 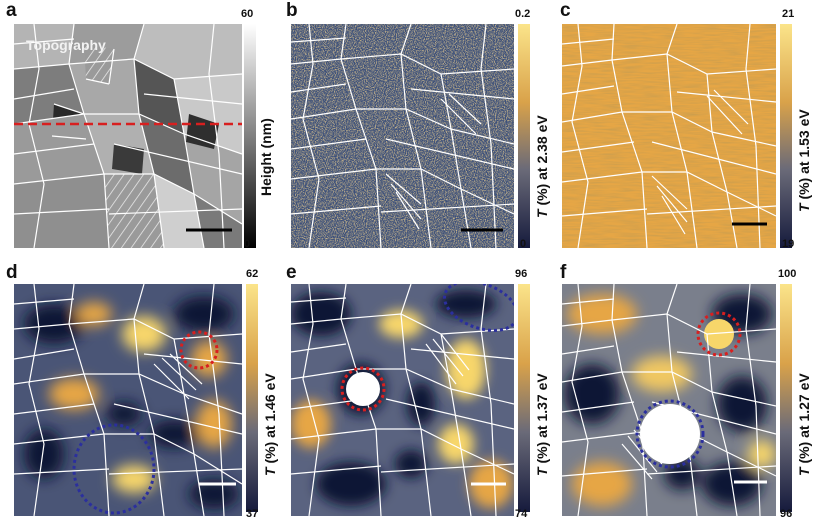 I want to click on panel-label-b: b, so click(x=292, y=10).